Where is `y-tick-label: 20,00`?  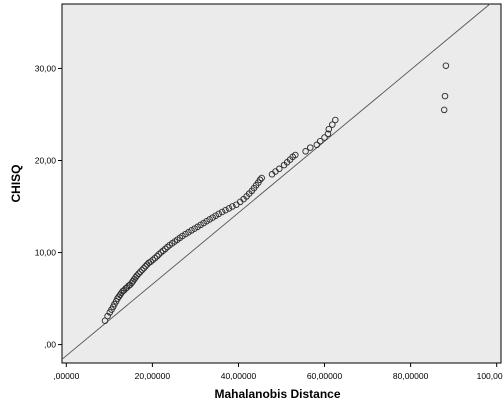
y-tick-label: 20,00 is located at coordinates (46, 160).